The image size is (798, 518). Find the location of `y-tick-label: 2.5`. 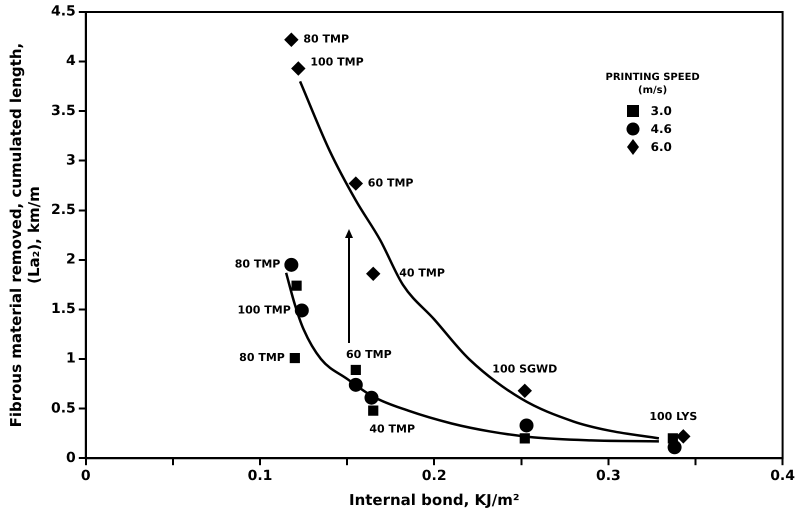

y-tick-label: 2.5 is located at coordinates (63, 210).